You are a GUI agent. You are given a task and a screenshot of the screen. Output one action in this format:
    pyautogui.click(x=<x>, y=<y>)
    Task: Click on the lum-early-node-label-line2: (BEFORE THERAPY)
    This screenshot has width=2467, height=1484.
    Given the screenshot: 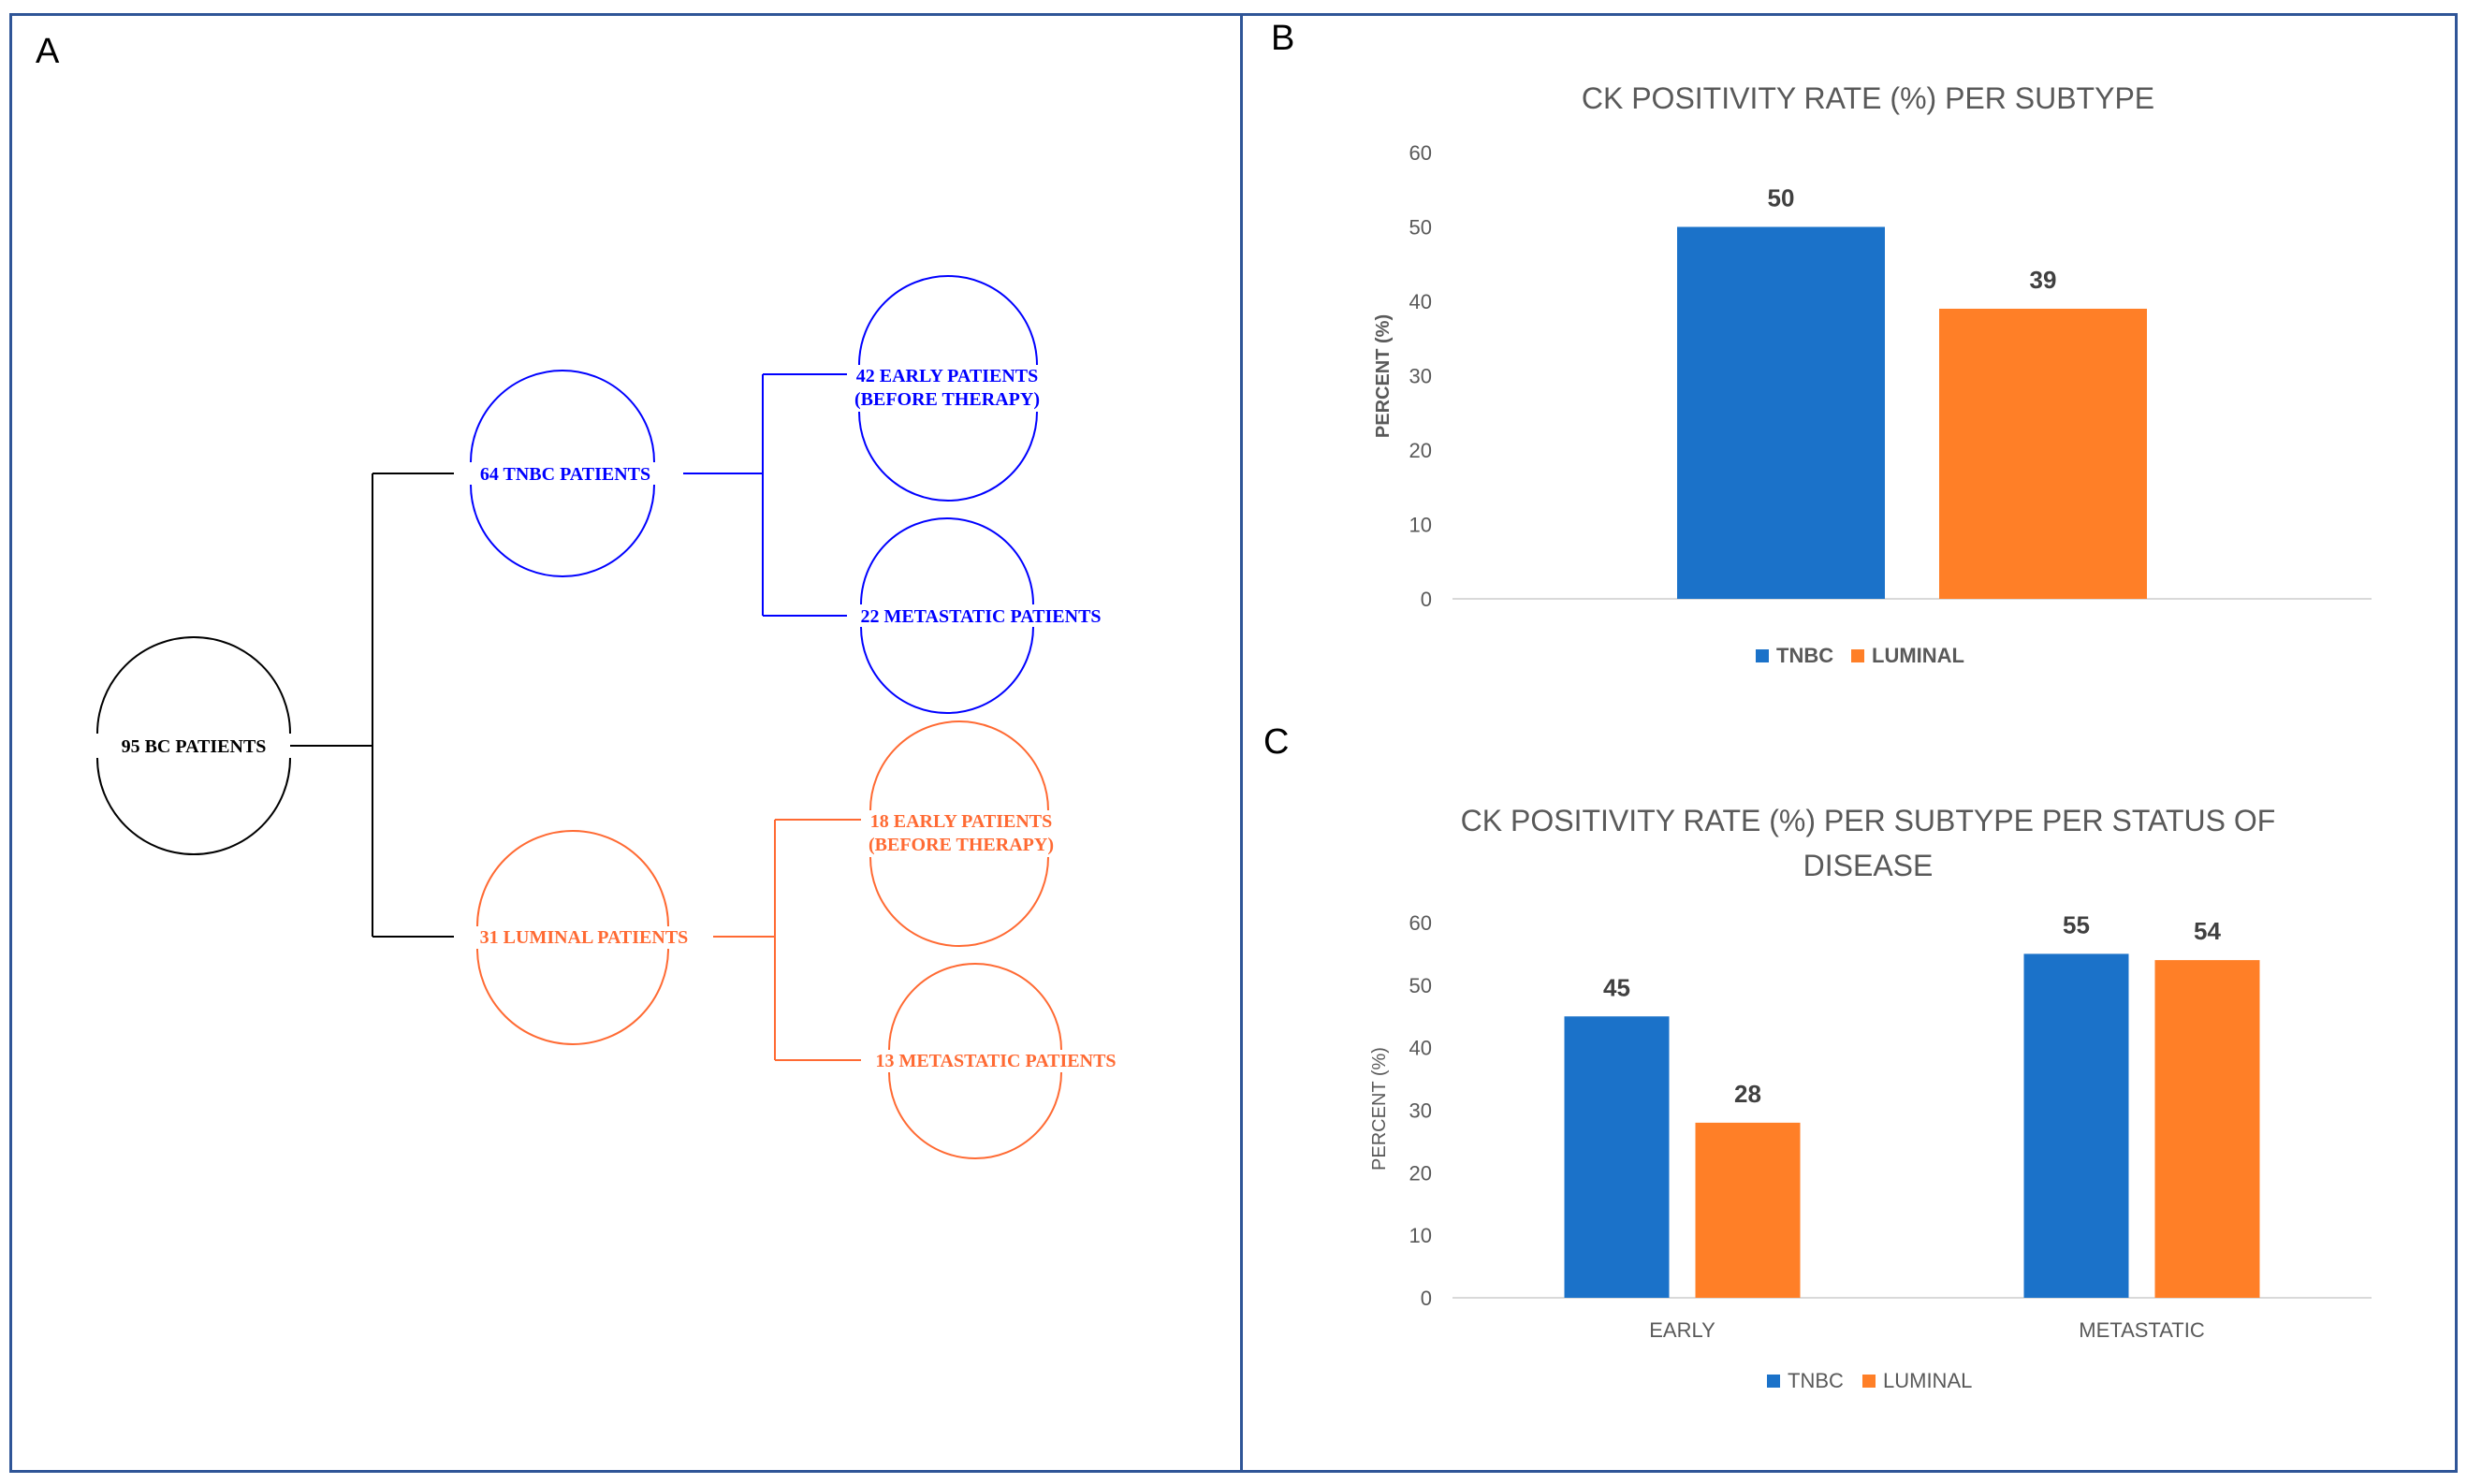 What is the action you would take?
    pyautogui.click(x=962, y=845)
    